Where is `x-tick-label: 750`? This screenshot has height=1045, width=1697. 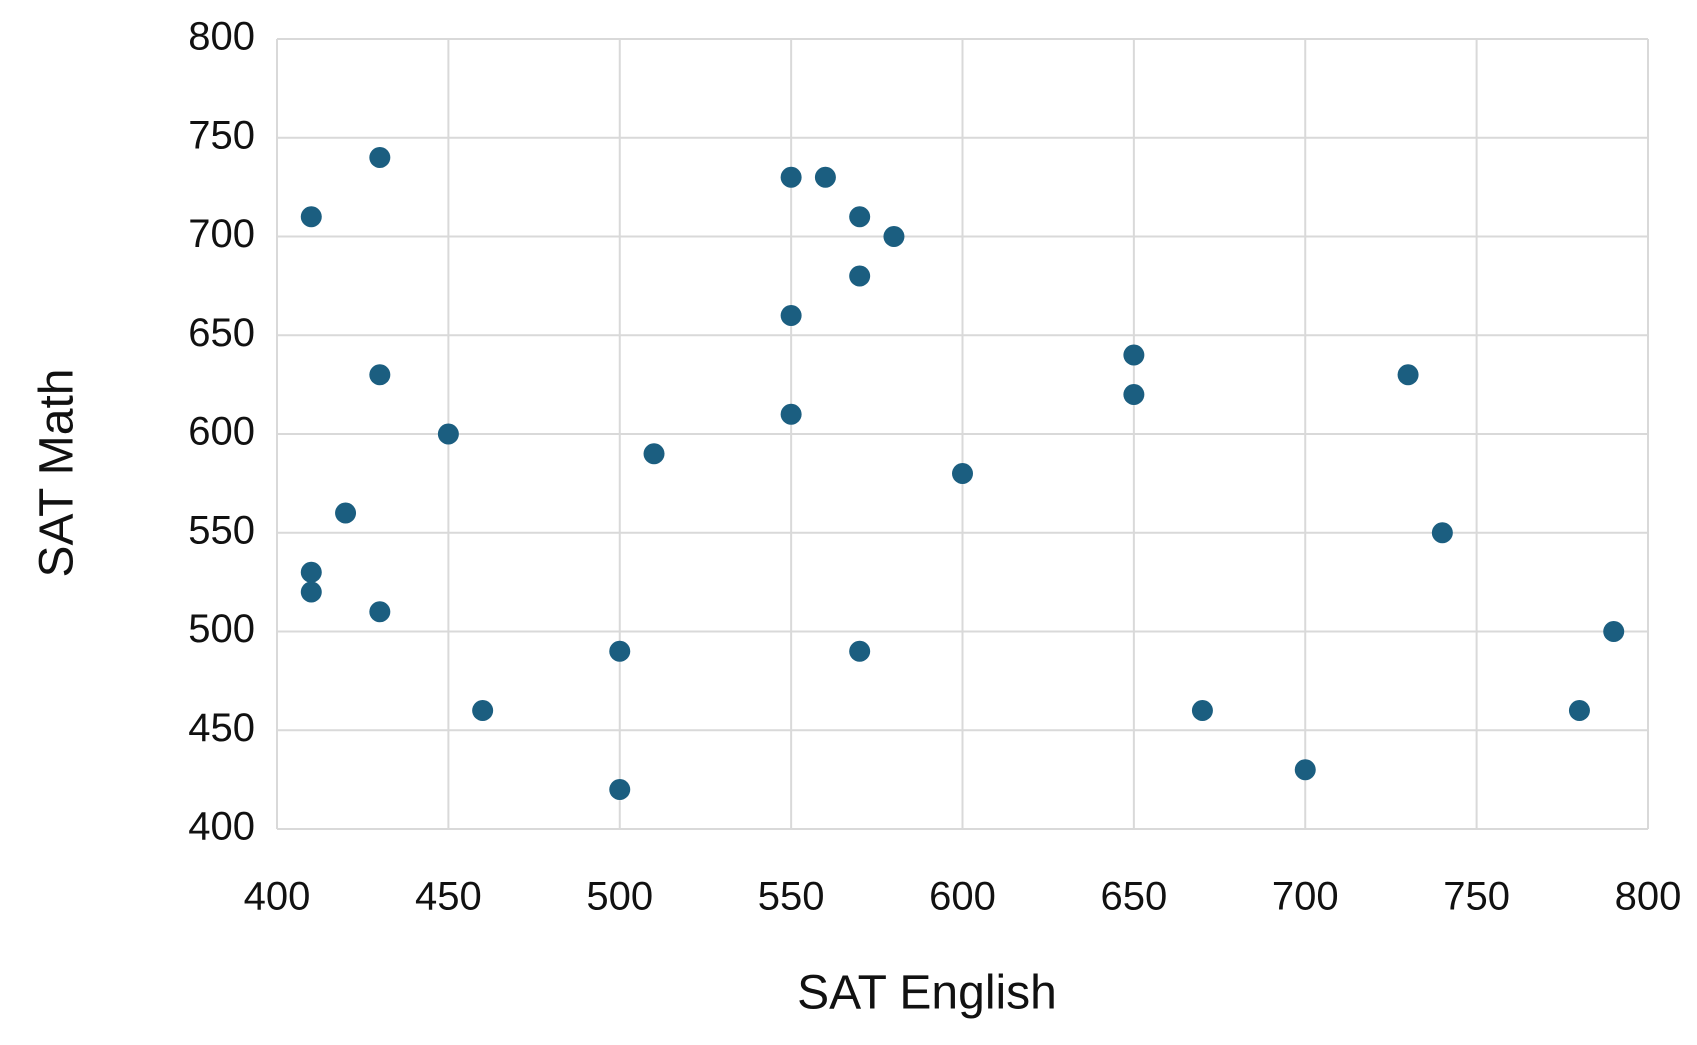
x-tick-label: 750 is located at coordinates (1476, 897).